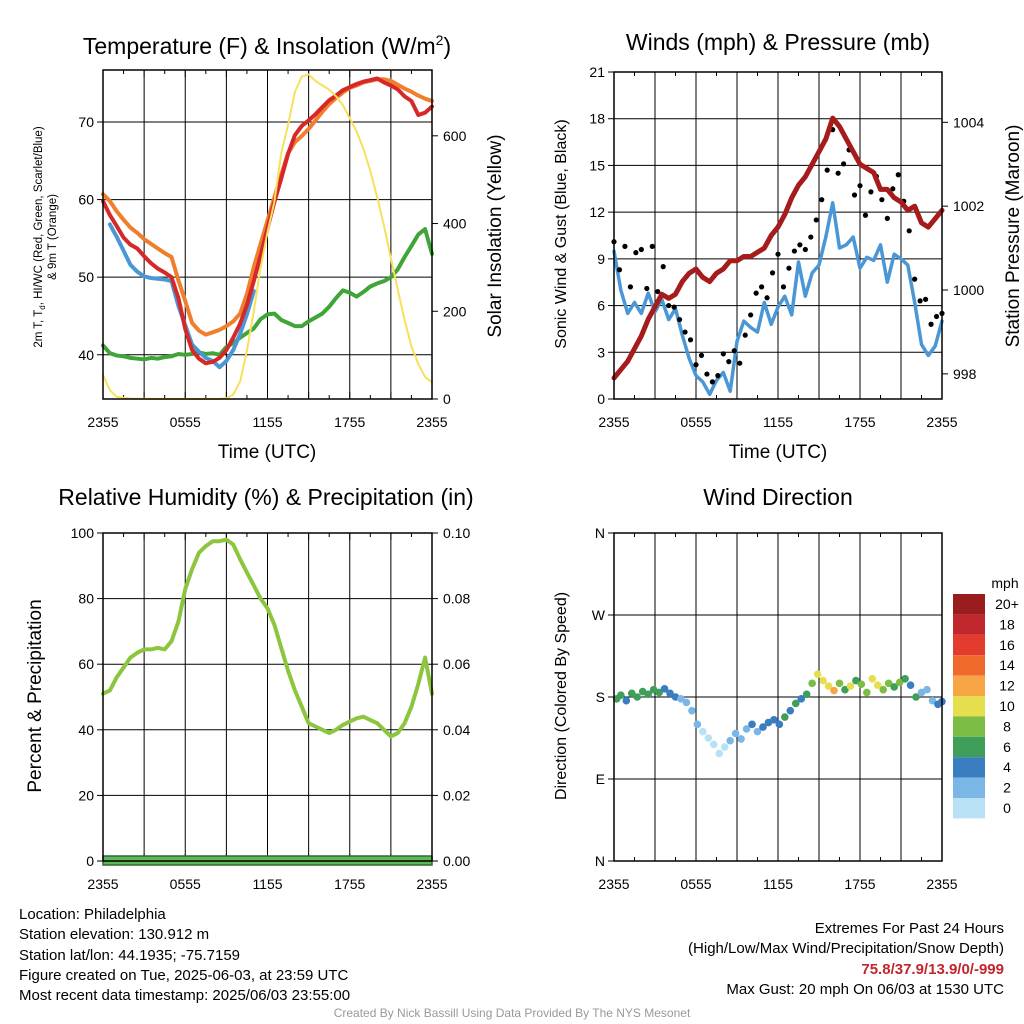 This screenshot has height=1024, width=1024. I want to click on winds-ytick-label: 6, so click(601, 306).